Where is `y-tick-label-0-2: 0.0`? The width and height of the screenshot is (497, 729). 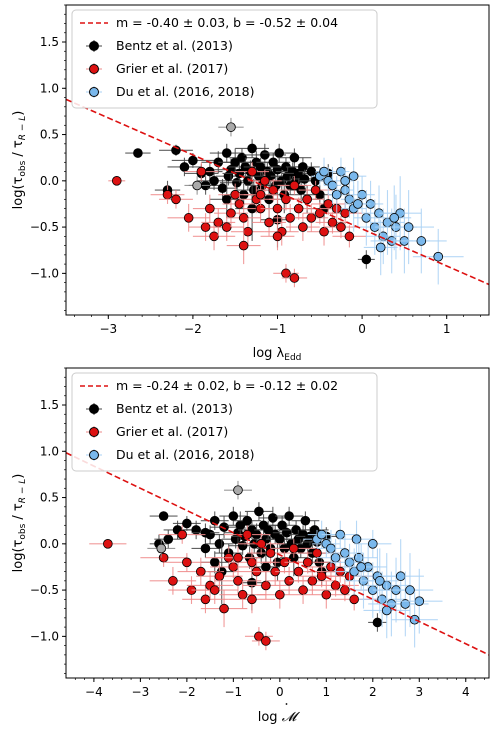
y-tick-label-0-2: 0.0 is located at coordinates (49, 181).